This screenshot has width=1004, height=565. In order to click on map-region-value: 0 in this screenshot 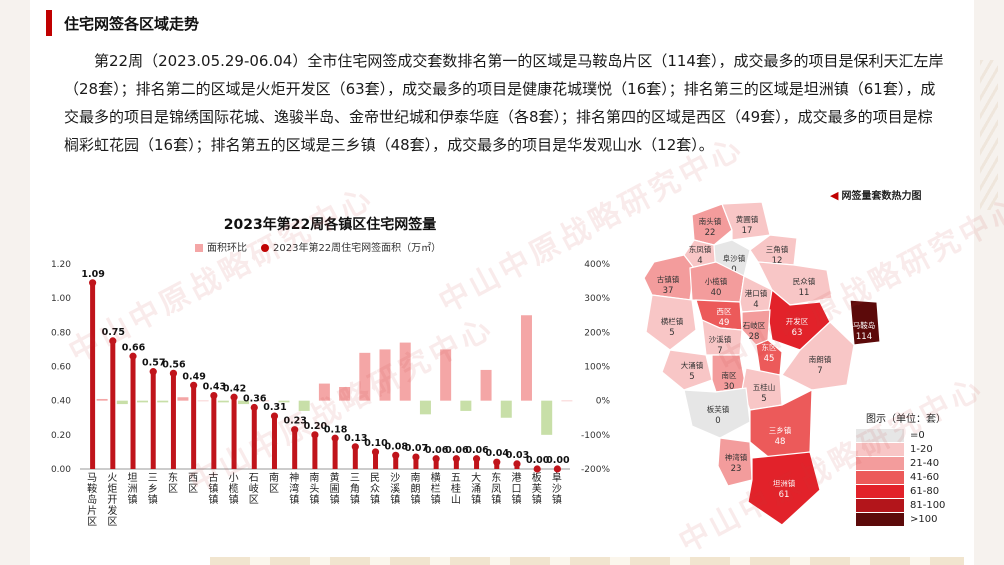, I will do `click(733, 270)`.